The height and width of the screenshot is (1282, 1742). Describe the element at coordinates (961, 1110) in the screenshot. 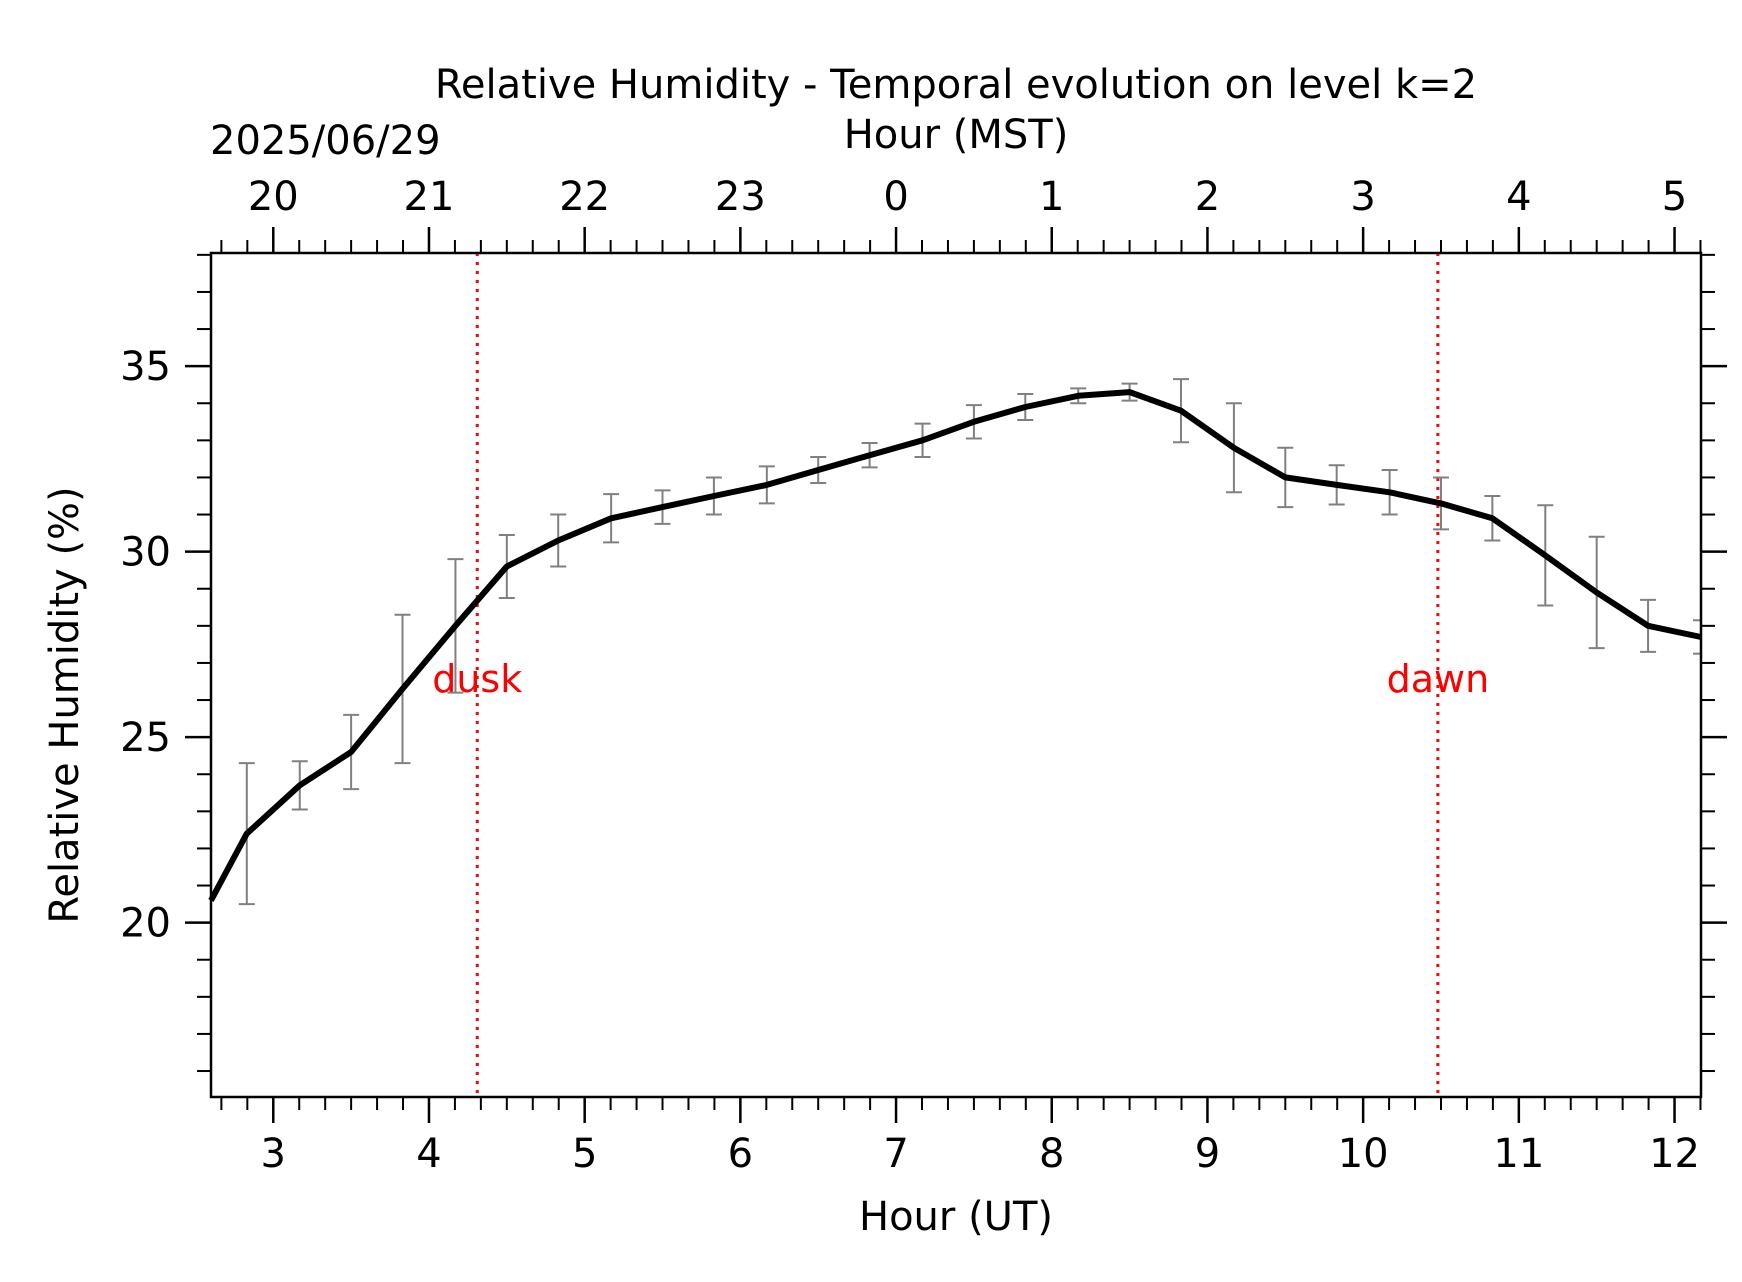

I see `bottom-axis-ticks` at that location.